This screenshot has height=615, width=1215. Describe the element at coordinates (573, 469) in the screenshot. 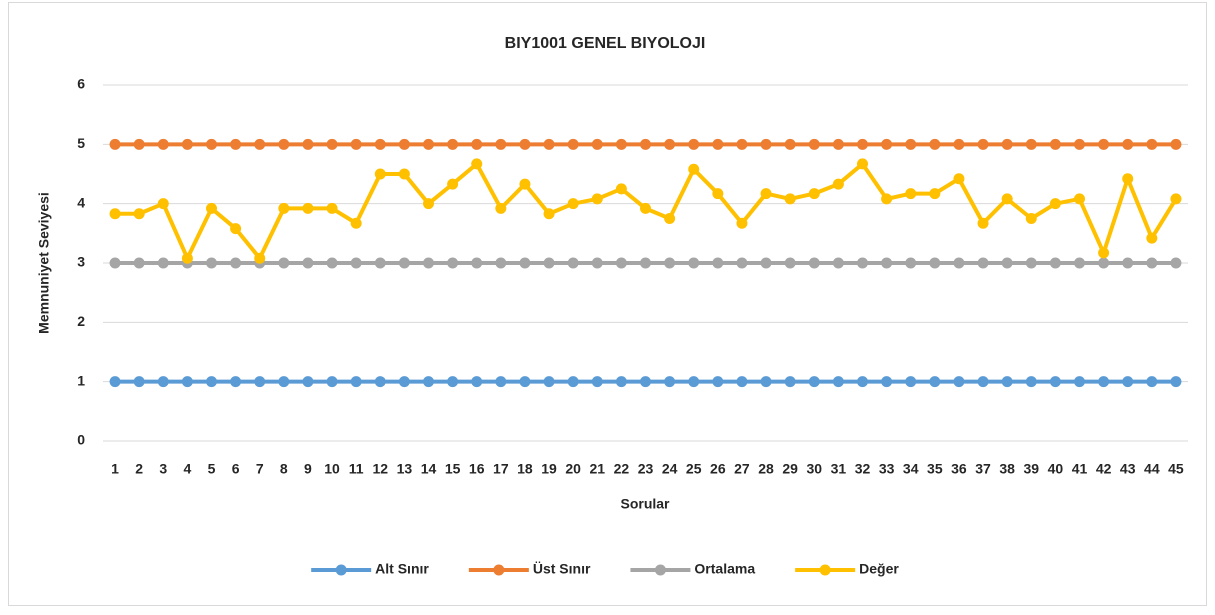

I see `x-tick-label: 20` at that location.